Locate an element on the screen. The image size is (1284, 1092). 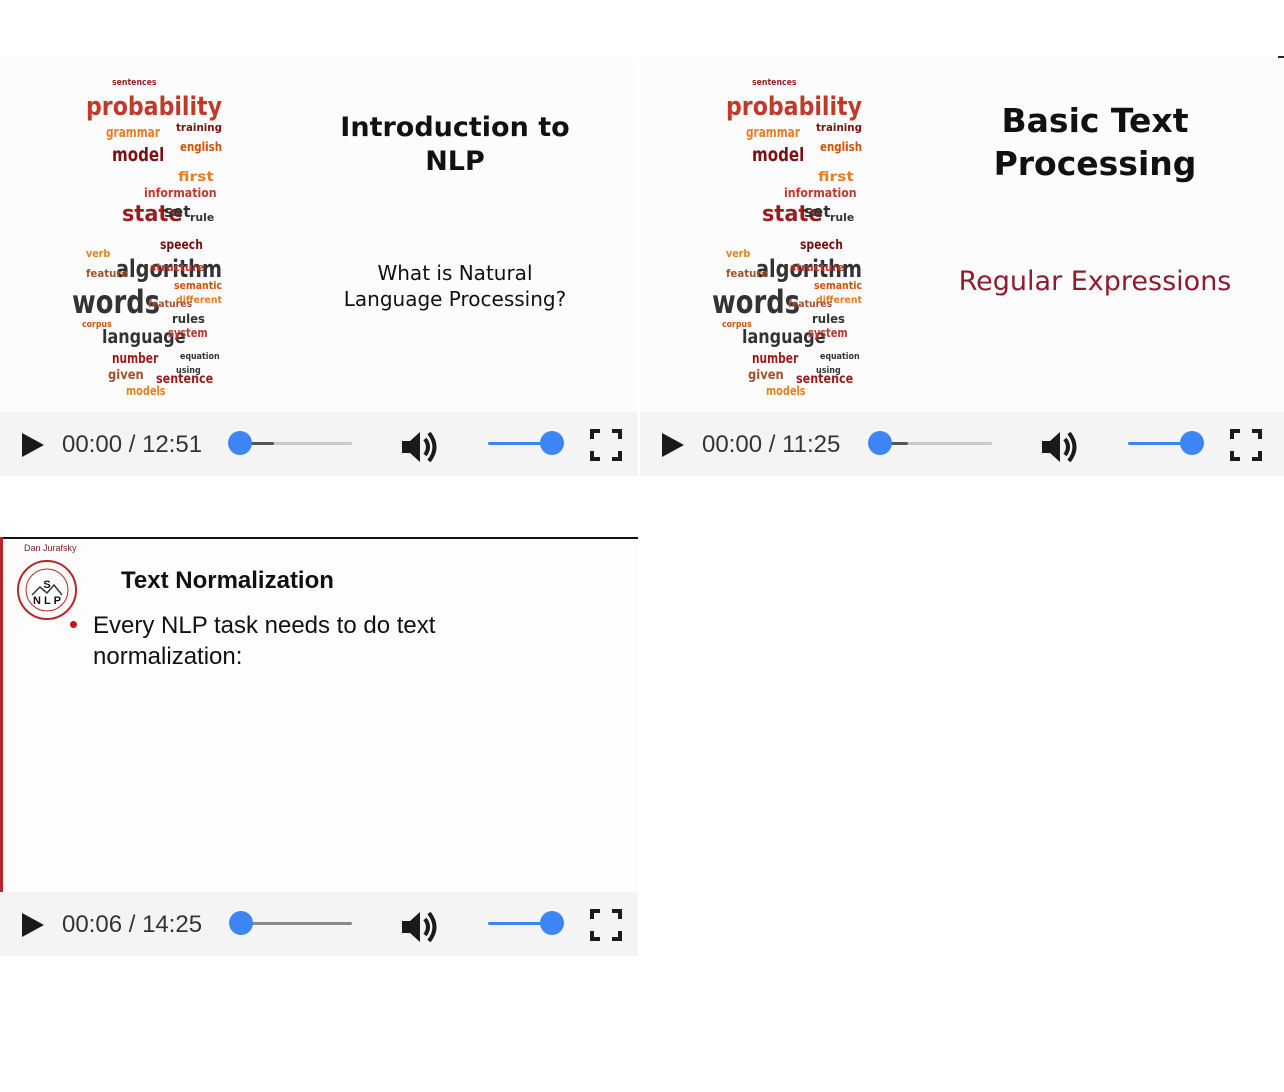
time-display: 00:06 / 14:25 is located at coordinates (132, 924).